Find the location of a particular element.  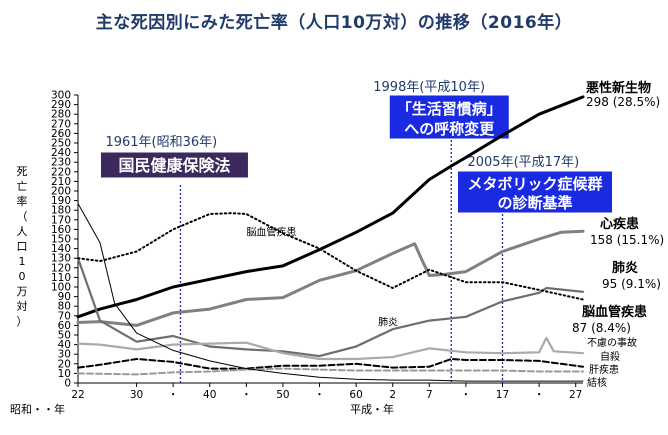

y-tick-label: 60 is located at coordinates (64, 326).